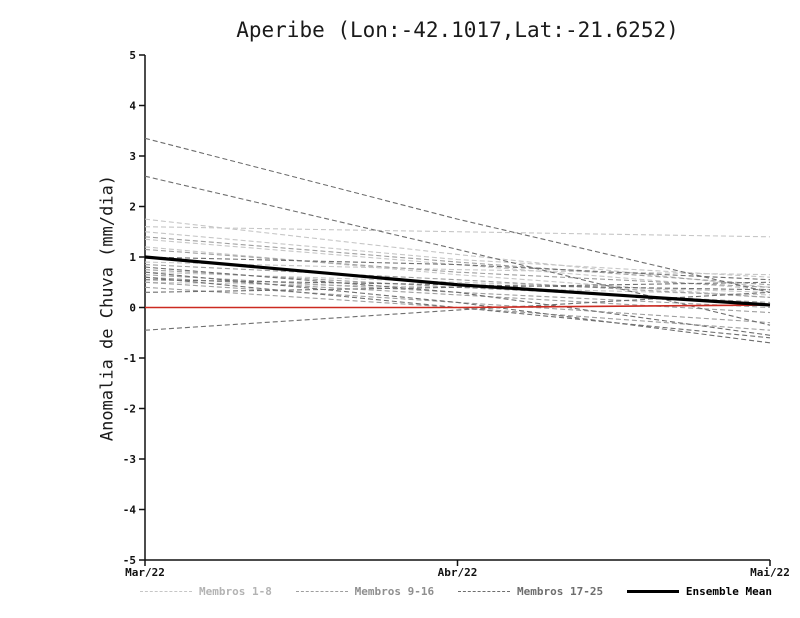  Describe the element at coordinates (458, 572) in the screenshot. I see `x-tick-label: Abr/22` at that location.